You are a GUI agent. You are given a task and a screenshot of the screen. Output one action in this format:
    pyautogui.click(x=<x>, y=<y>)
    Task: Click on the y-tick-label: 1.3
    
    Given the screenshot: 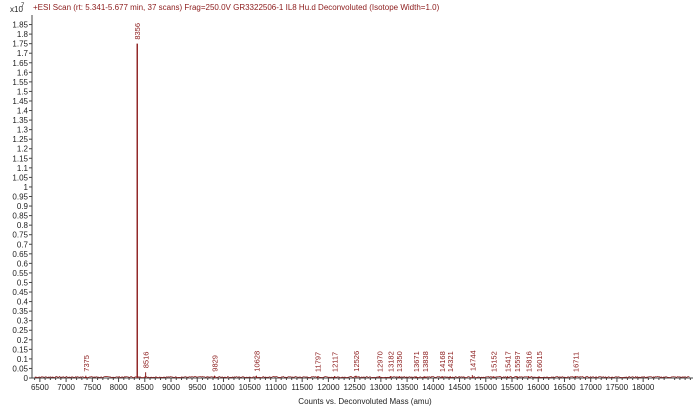 What is the action you would take?
    pyautogui.click(x=23, y=130)
    